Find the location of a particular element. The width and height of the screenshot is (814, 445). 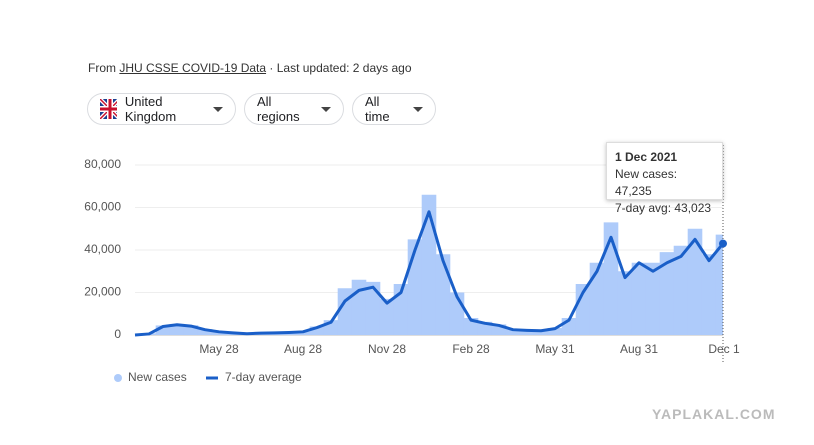

label: All regions is located at coordinates (278, 109).